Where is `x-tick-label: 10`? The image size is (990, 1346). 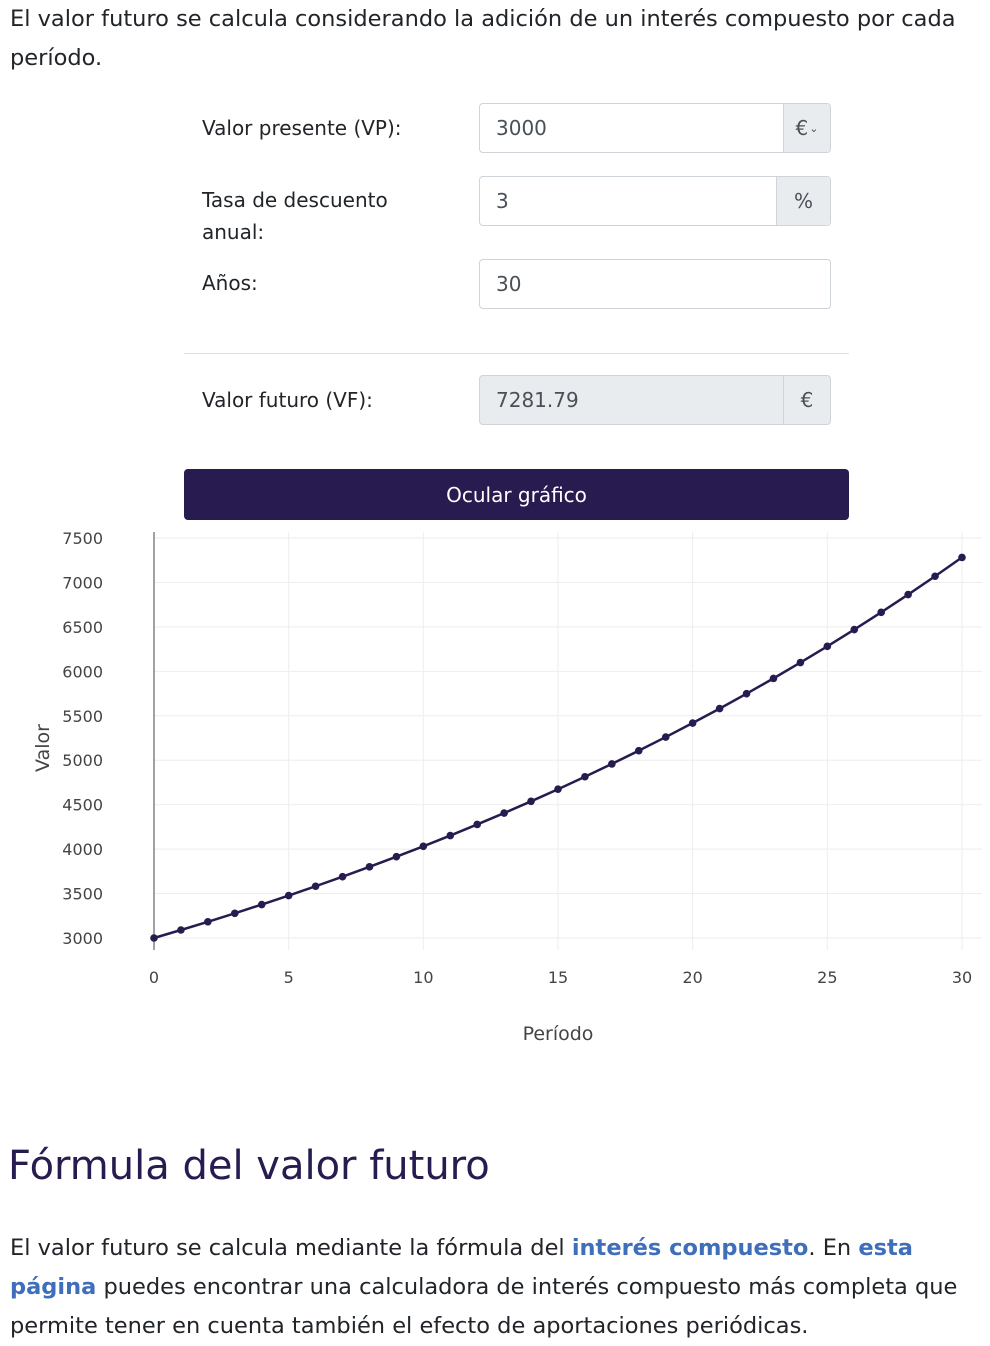
x-tick-label: 10 is located at coordinates (423, 977).